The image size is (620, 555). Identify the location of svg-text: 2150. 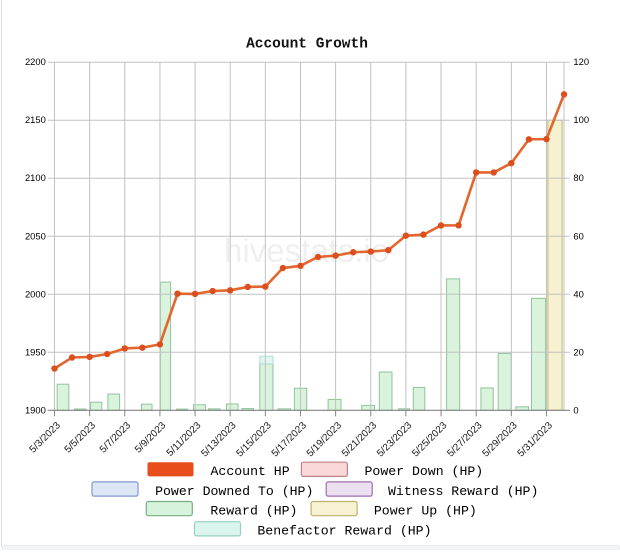
(35, 119).